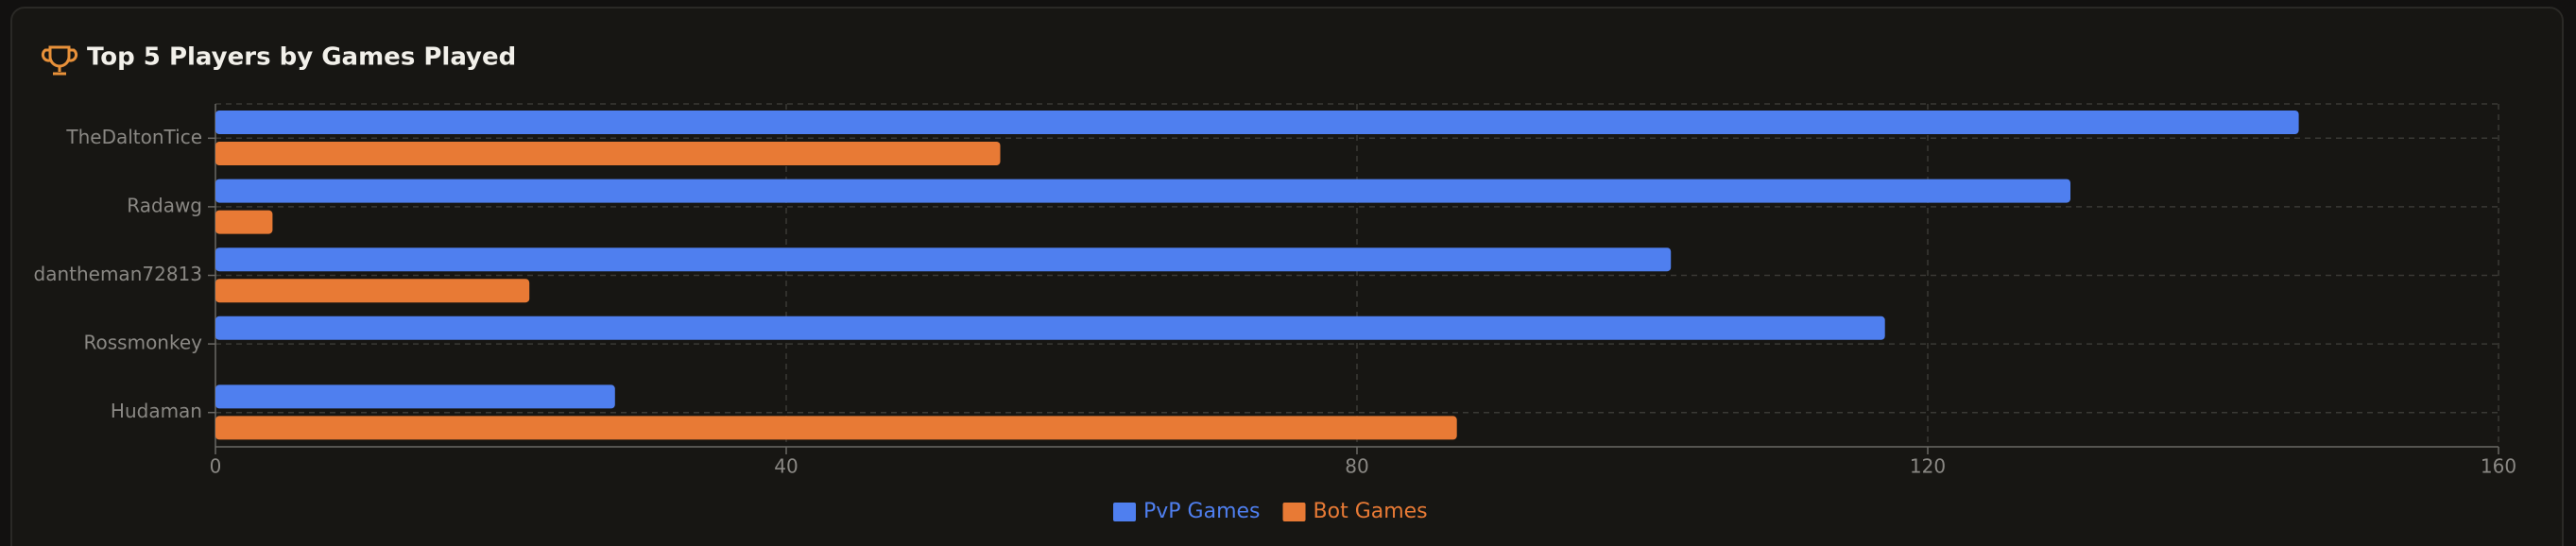  Describe the element at coordinates (1356, 466) in the screenshot. I see `x-tick-label: 80` at that location.